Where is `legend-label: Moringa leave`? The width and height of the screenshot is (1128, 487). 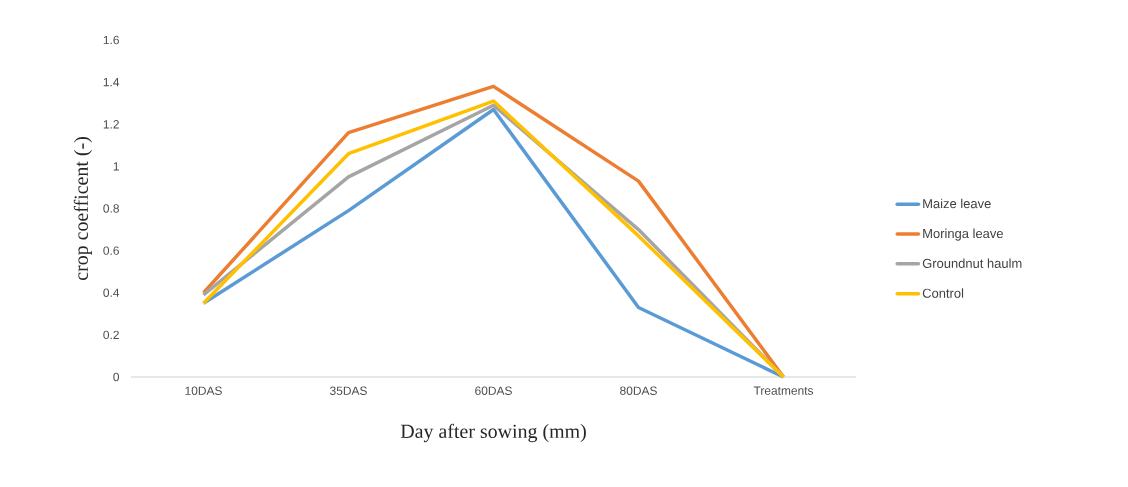 legend-label: Moringa leave is located at coordinates (963, 234).